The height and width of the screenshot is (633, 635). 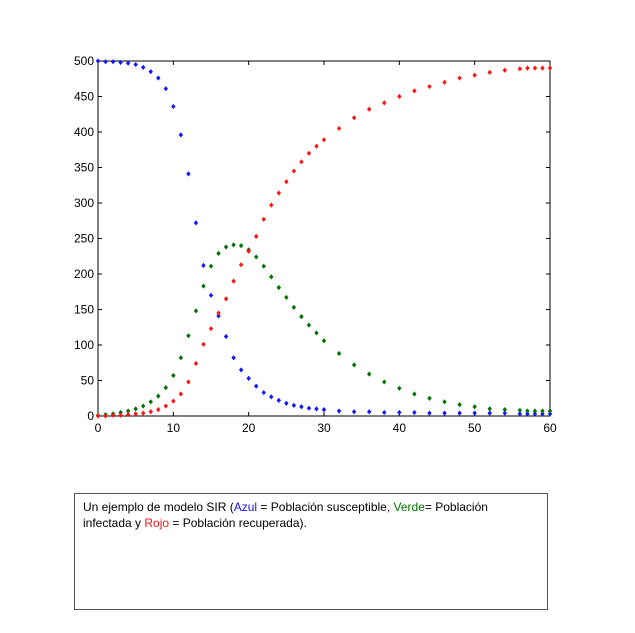 What do you see at coordinates (84, 310) in the screenshot?
I see `y-tick-label: 150` at bounding box center [84, 310].